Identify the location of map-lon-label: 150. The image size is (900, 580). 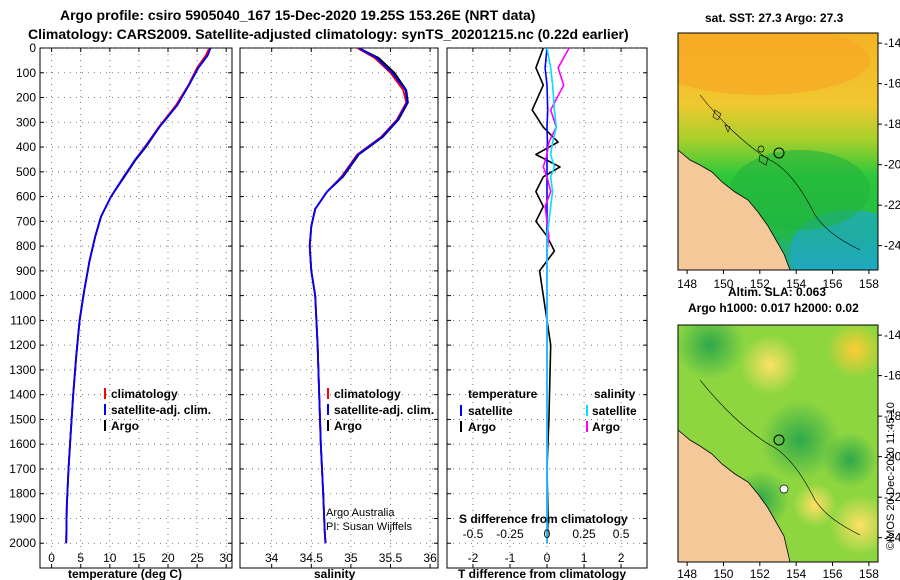
(723, 284).